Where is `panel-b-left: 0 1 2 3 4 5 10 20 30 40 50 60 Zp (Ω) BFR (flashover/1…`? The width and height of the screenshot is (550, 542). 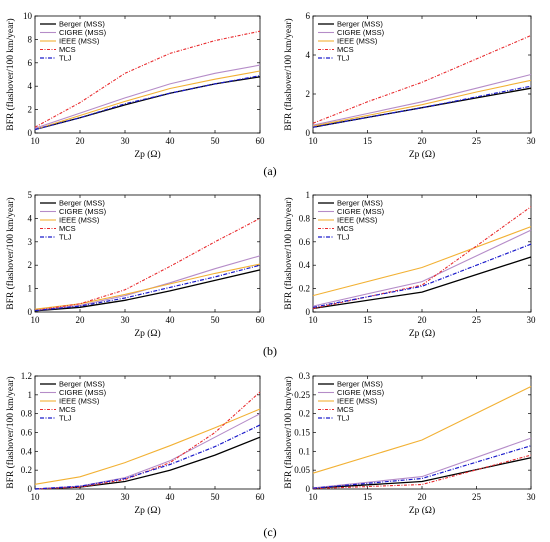
panel-b-left: 0 1 2 3 4 5 10 20 30 40 50 60 Zp (Ω) BFR (flashover/1… is located at coordinates (135, 264).